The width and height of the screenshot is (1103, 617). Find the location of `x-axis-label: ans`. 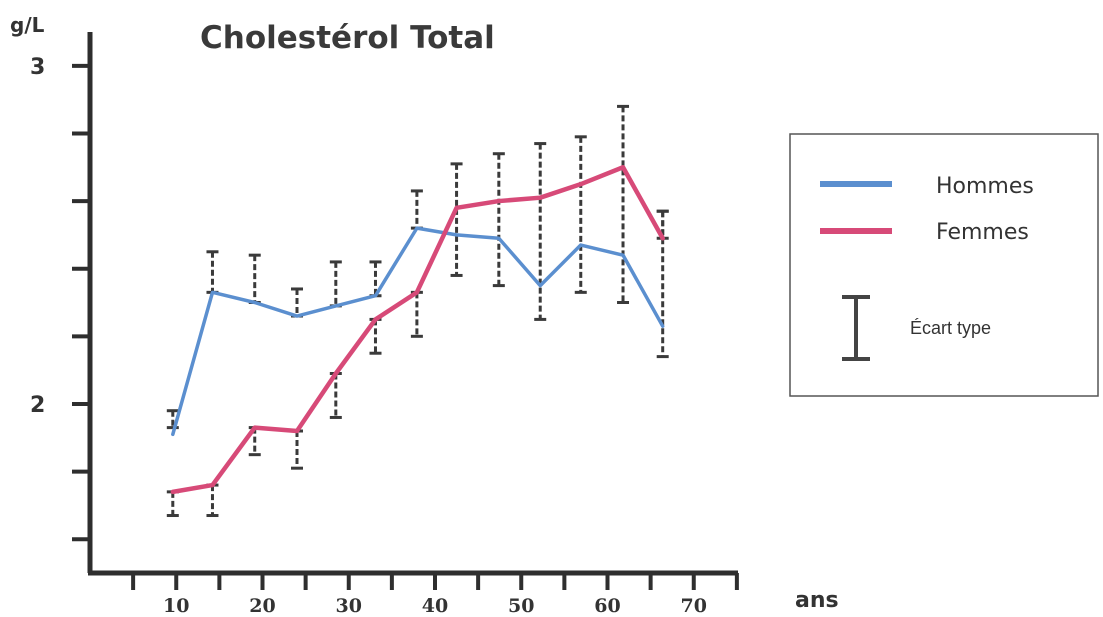

x-axis-label: ans is located at coordinates (817, 600).